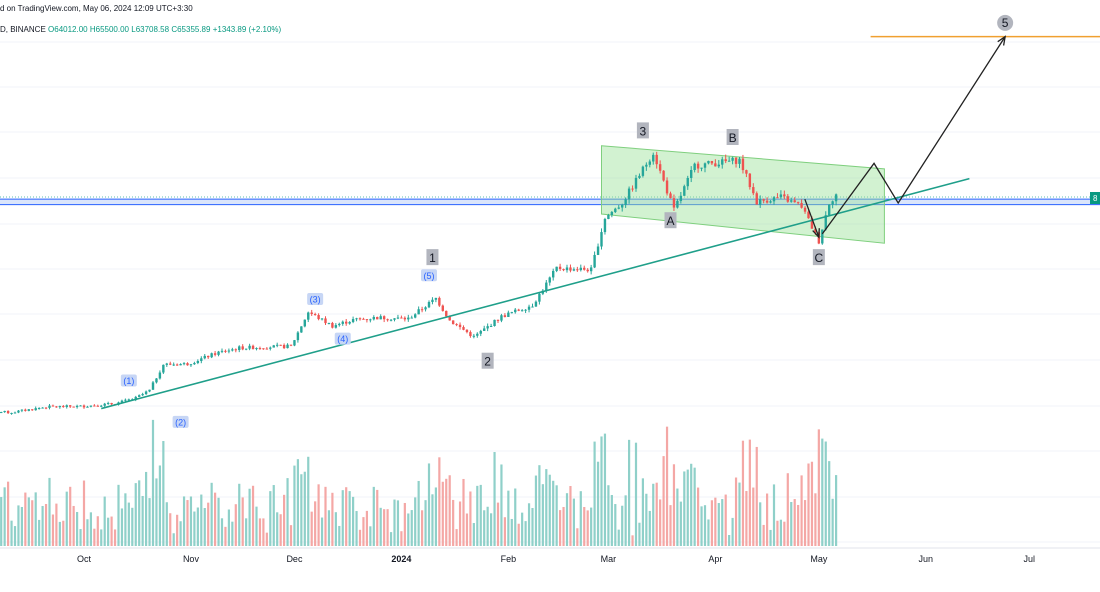 Image resolution: width=1100 pixels, height=592 pixels. What do you see at coordinates (819, 258) in the screenshot?
I see `wave-label: C` at bounding box center [819, 258].